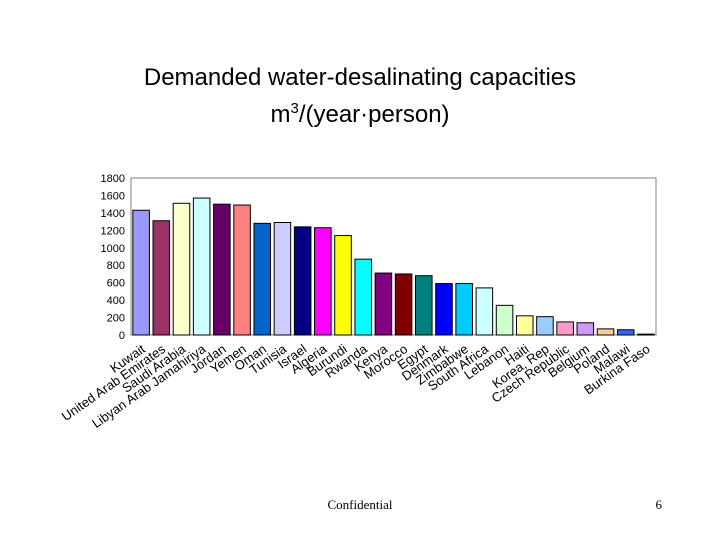 The width and height of the screenshot is (720, 540). What do you see at coordinates (374, 114) in the screenshot?
I see `title-unit-rest: /(year·person)` at bounding box center [374, 114].